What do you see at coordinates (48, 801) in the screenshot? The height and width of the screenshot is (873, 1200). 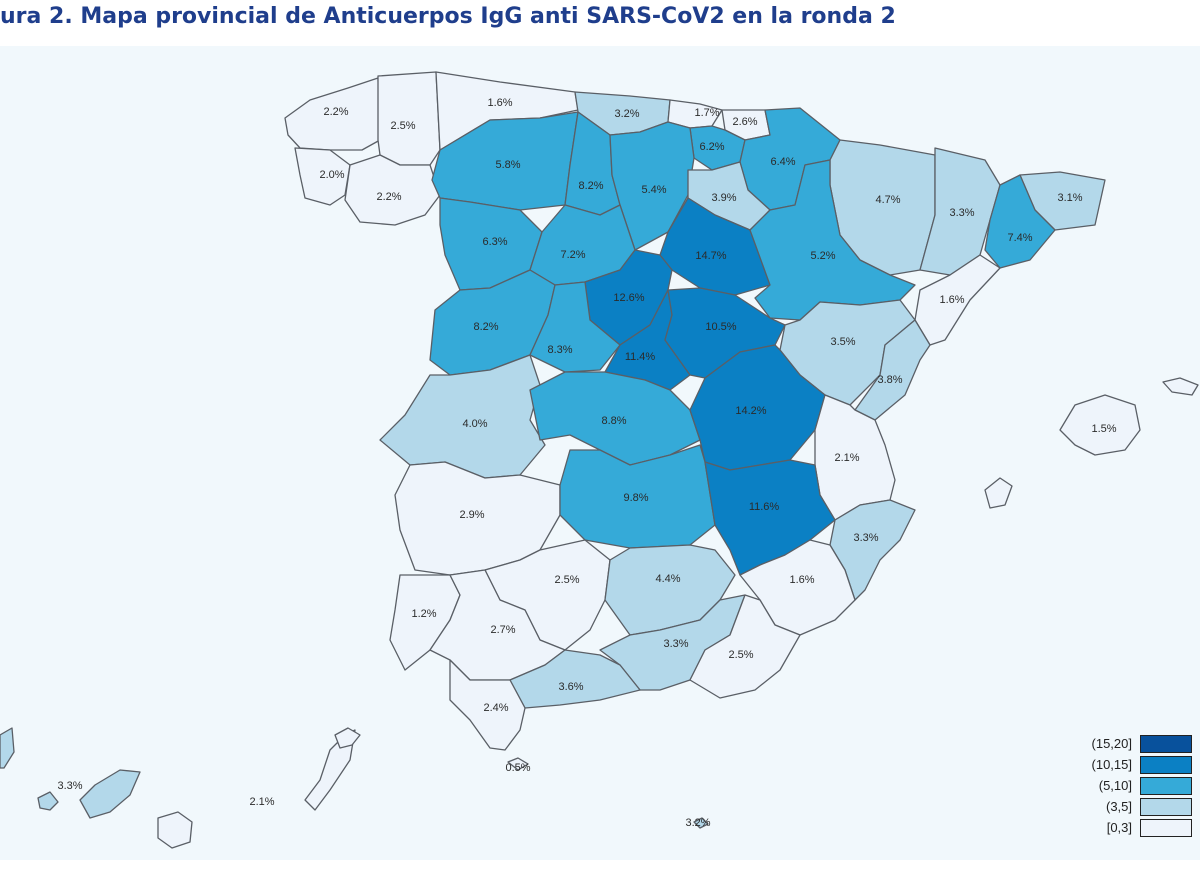 I see `la-gomera-island` at bounding box center [48, 801].